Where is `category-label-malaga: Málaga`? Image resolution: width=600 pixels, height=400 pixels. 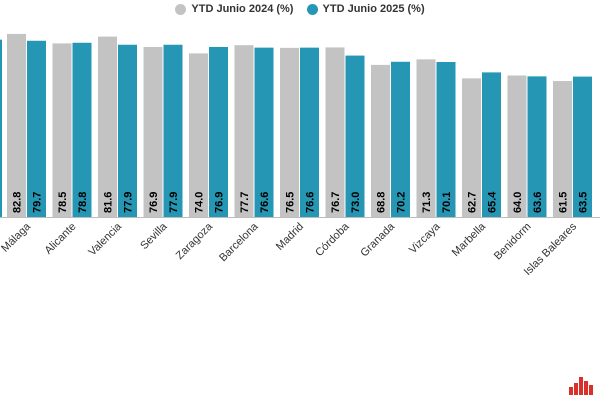
category-label-malaga: Málaga is located at coordinates (17, 237).